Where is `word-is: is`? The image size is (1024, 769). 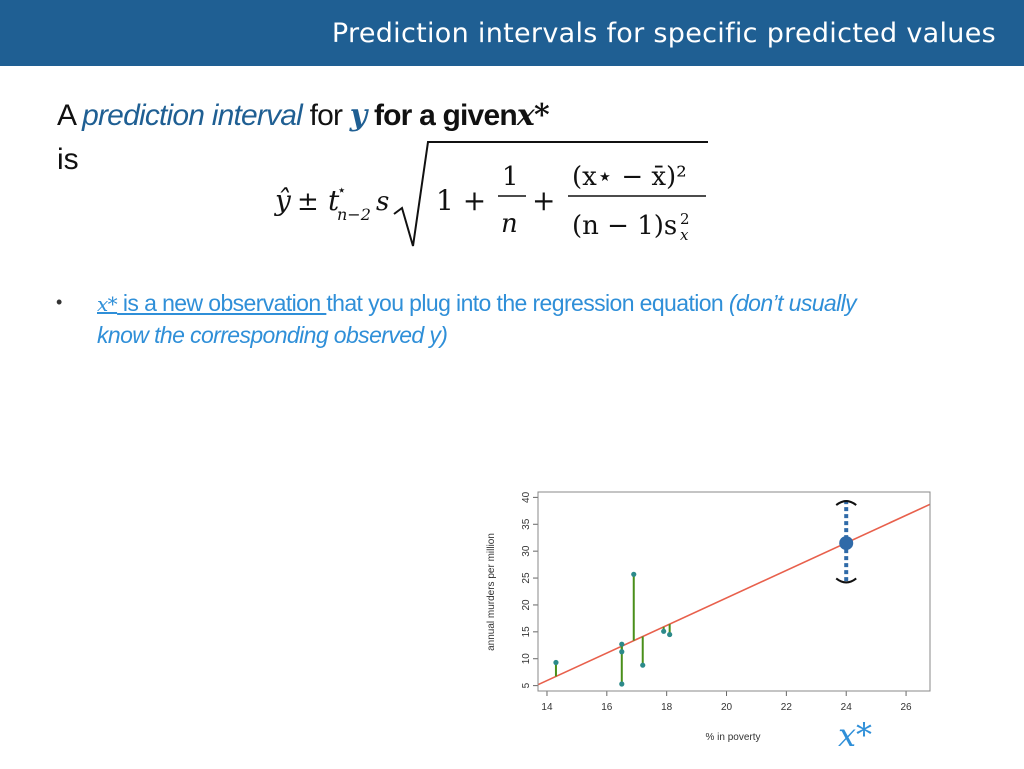
word-is: is is located at coordinates (68, 159).